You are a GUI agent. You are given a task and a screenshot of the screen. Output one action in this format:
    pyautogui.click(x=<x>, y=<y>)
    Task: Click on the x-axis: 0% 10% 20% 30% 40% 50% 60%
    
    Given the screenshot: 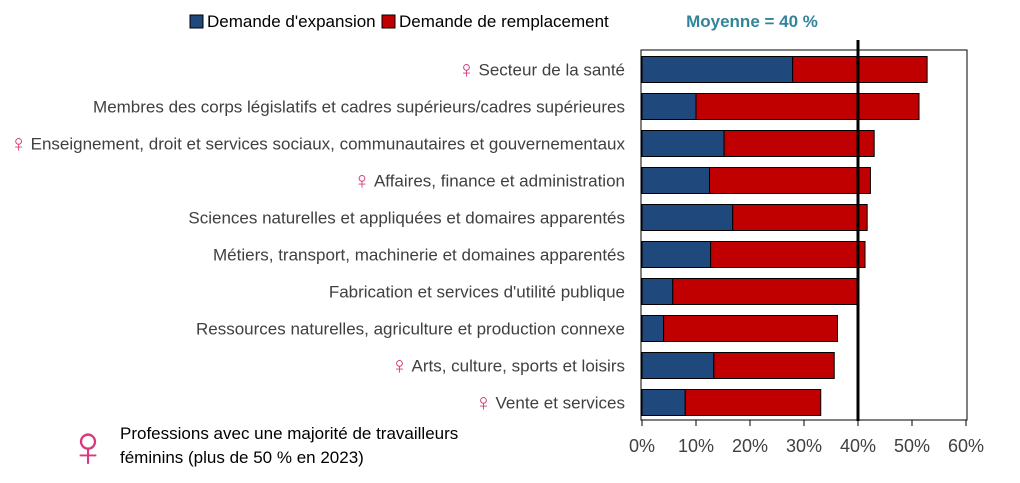 What is the action you would take?
    pyautogui.click(x=806, y=438)
    